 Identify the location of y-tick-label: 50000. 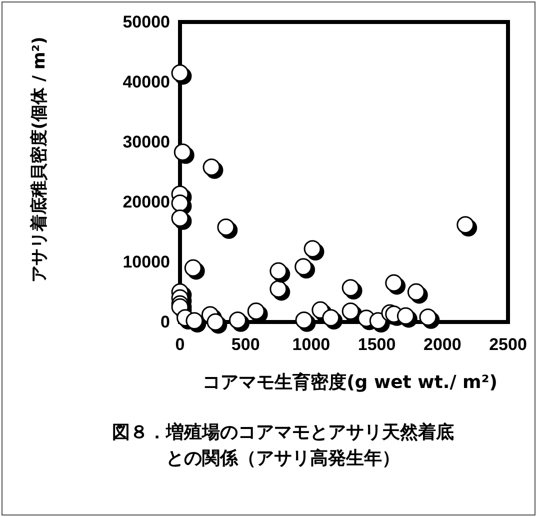
(146, 22).